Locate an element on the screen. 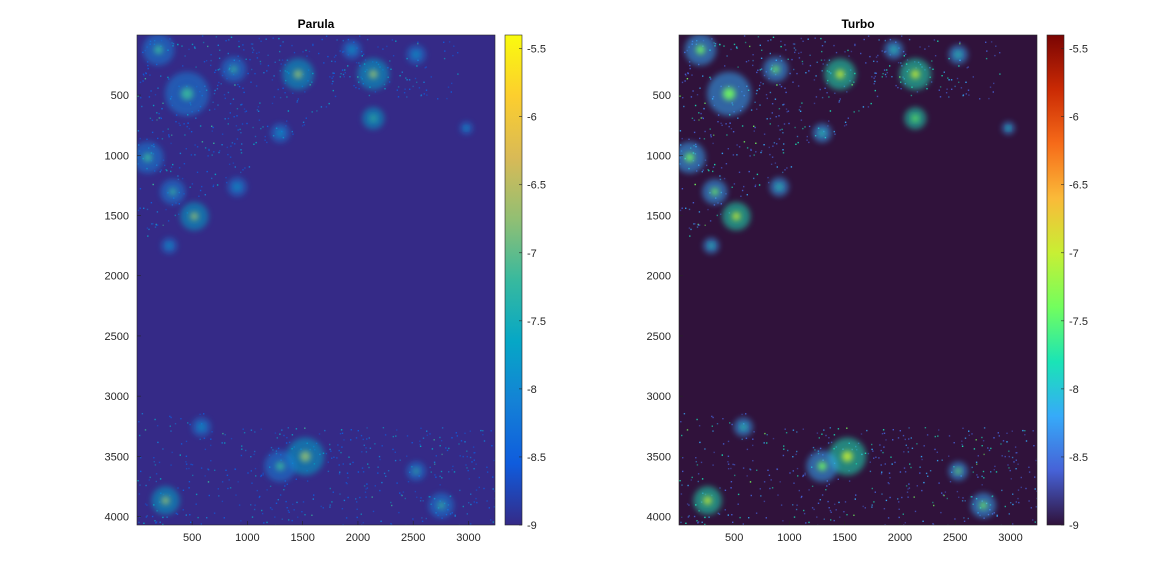 The width and height of the screenshot is (1164, 574). chart-title: Parula is located at coordinates (316, 24).